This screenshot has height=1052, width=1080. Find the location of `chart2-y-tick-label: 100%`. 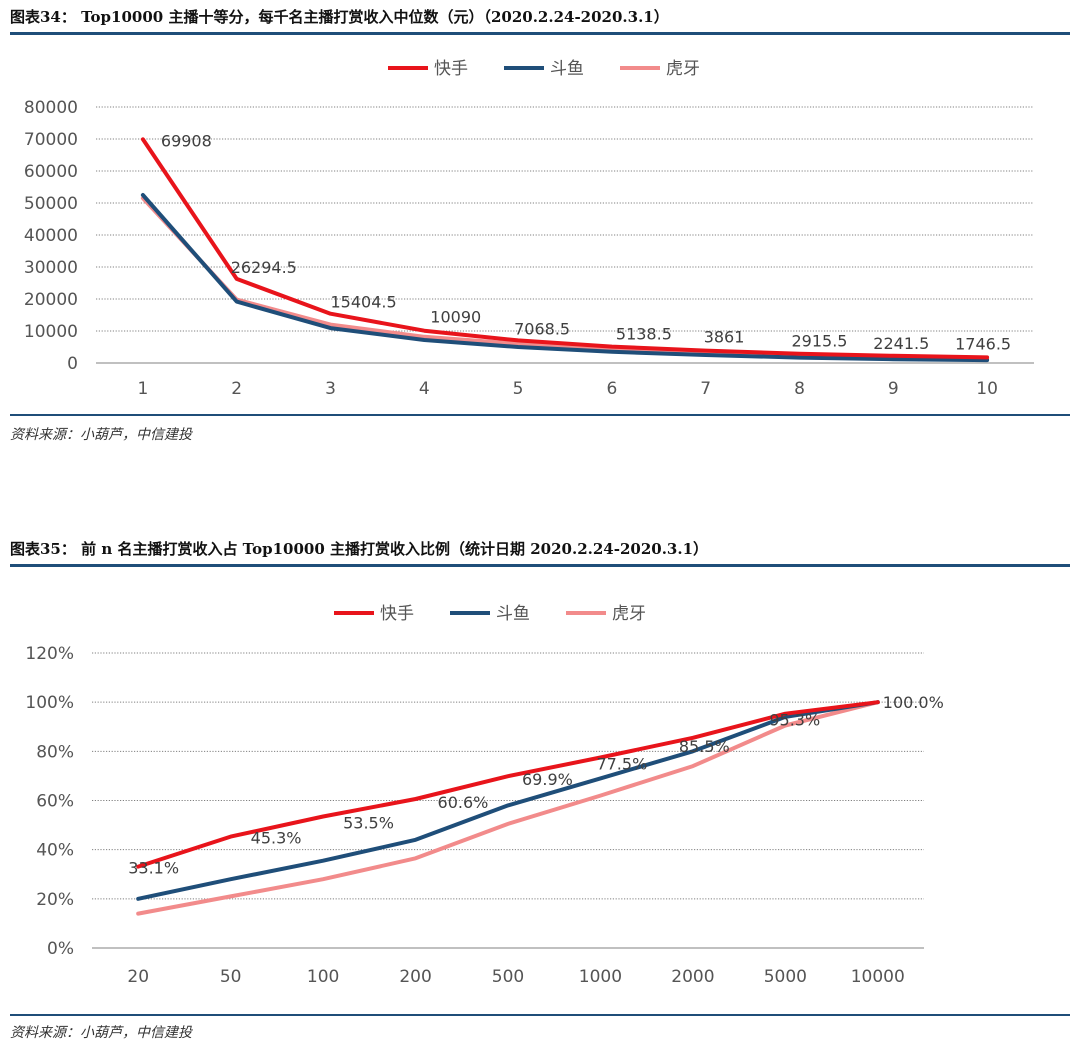

chart2-y-tick-label: 100% is located at coordinates (49, 703).